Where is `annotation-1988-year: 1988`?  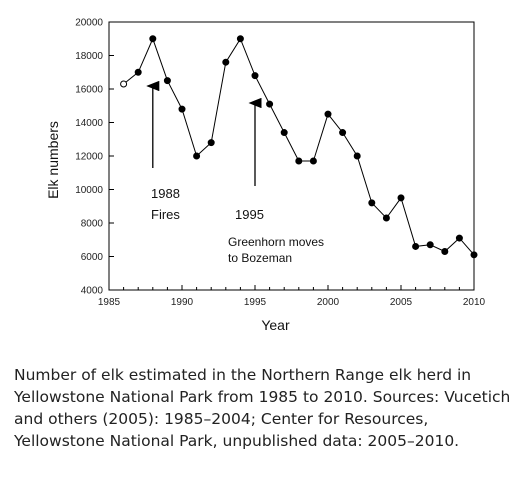
annotation-1988-year: 1988 is located at coordinates (165, 193).